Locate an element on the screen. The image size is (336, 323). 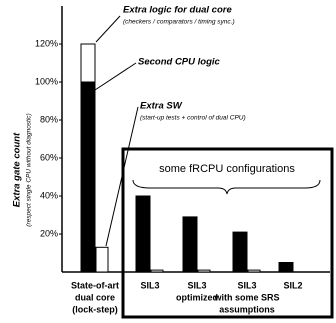
y-tick-label: 60% is located at coordinates (49, 157).